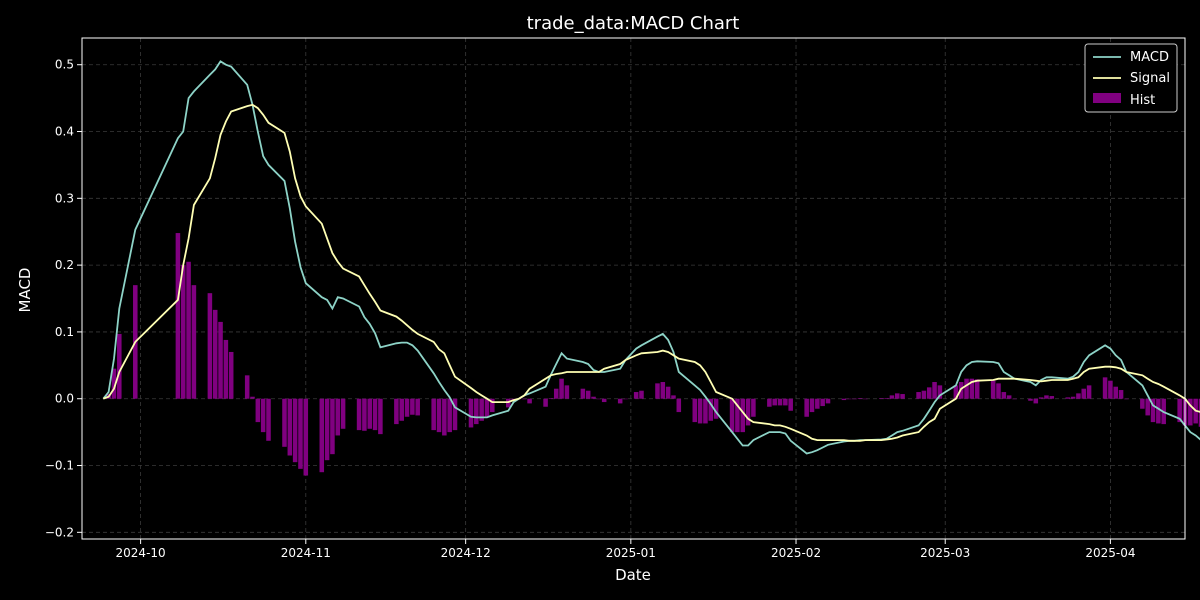  Describe the element at coordinates (633, 575) in the screenshot. I see `x-axis-label: Date` at that location.